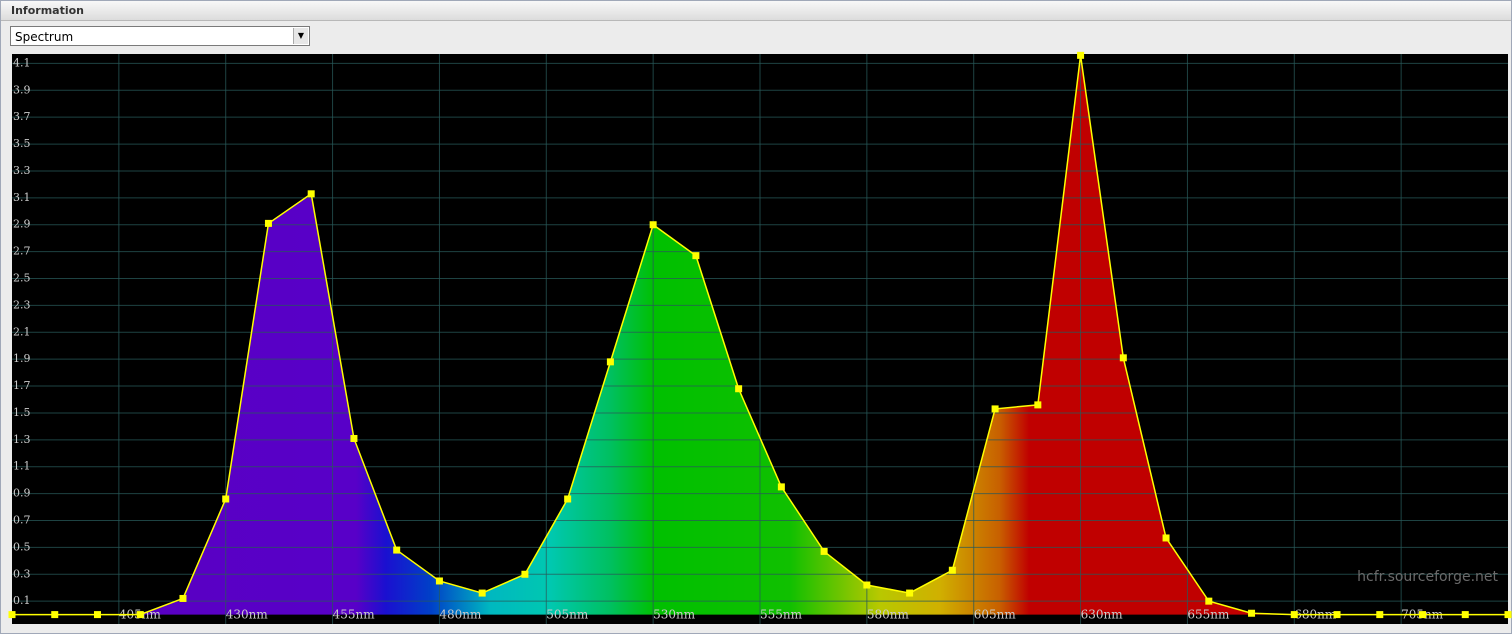 Image resolution: width=1512 pixels, height=634 pixels. I want to click on y-tick-label: 2.9, so click(22, 224).